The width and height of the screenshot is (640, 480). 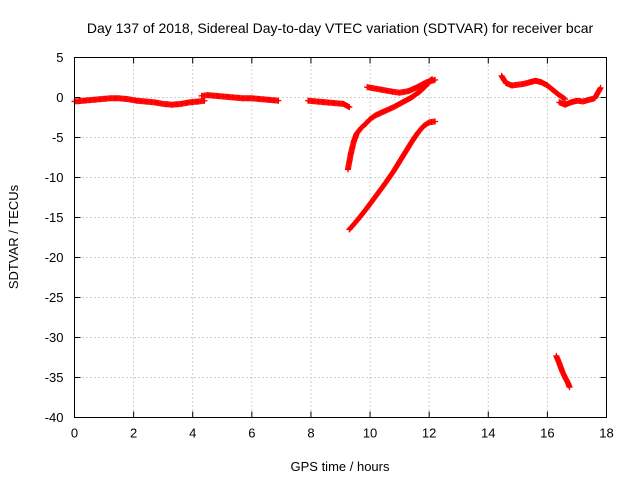 What do you see at coordinates (310, 433) in the screenshot?
I see `x-tick-label: 8` at bounding box center [310, 433].